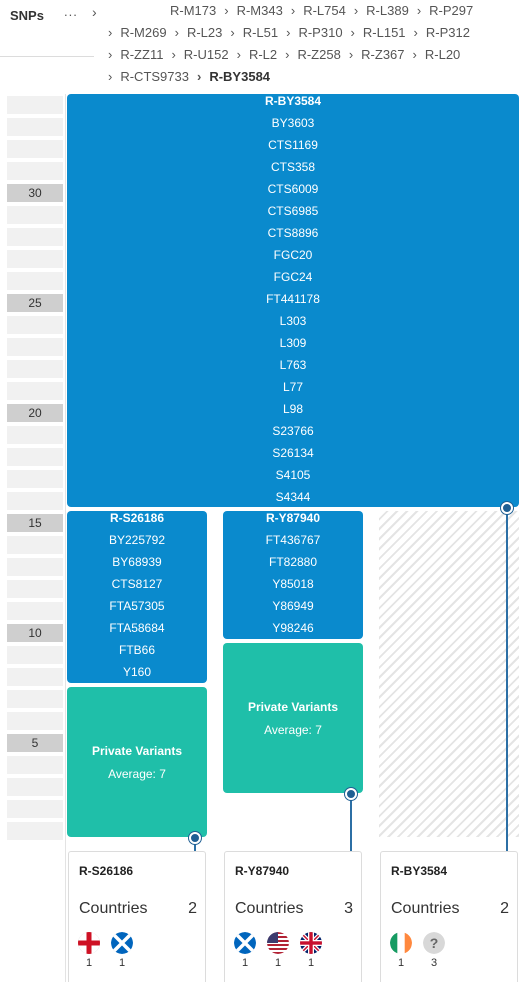 Image resolution: width=526 pixels, height=982 pixels. I want to click on branch-name: R-BY3584, so click(293, 101).